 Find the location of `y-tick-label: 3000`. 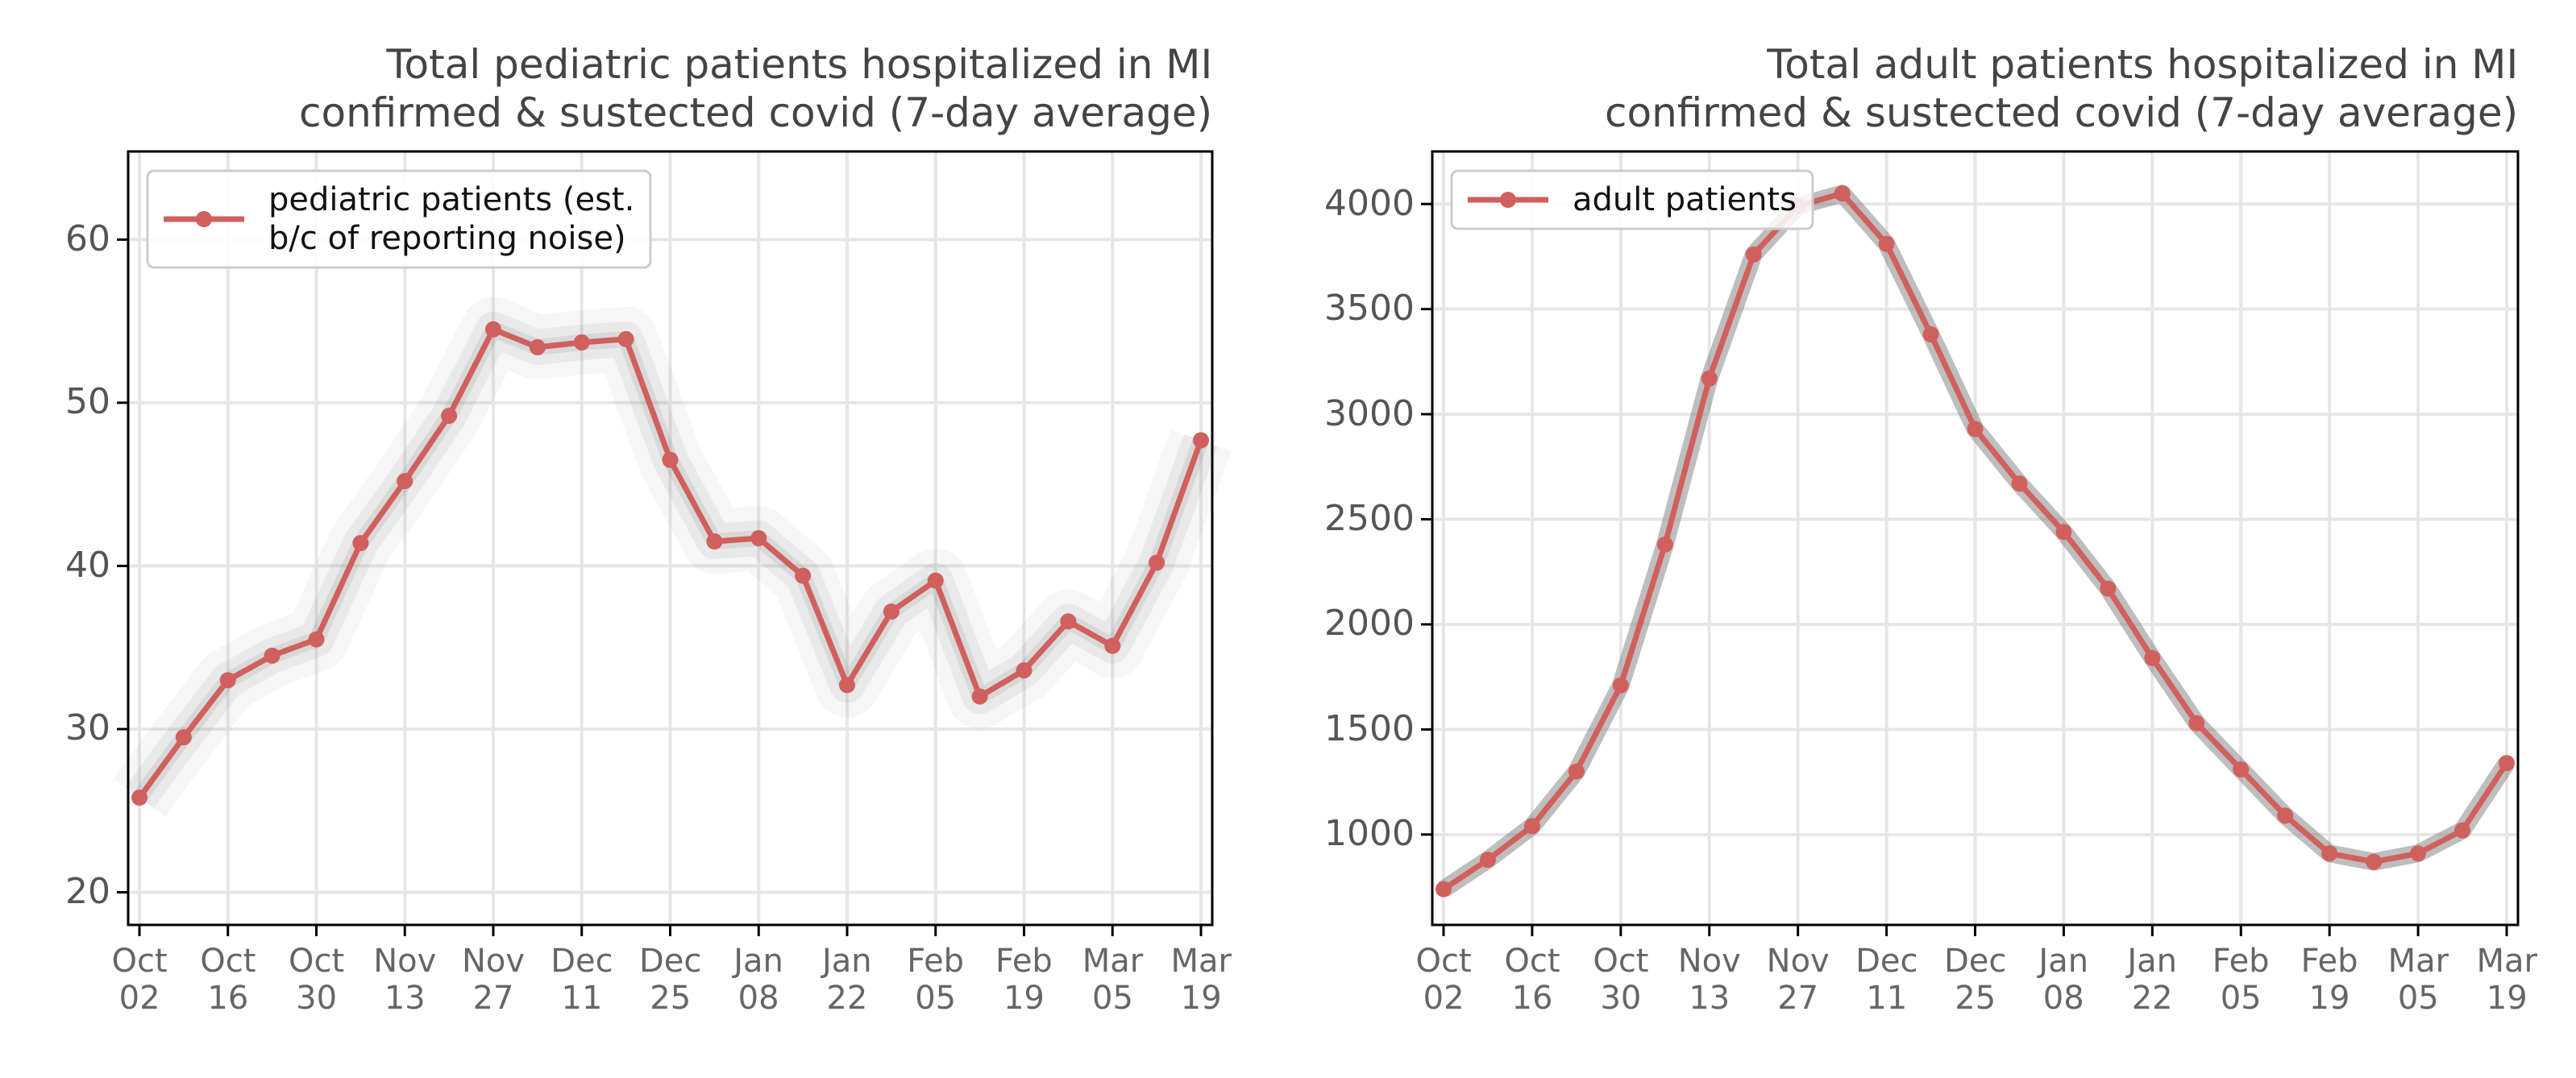

y-tick-label: 3000 is located at coordinates (1369, 413).